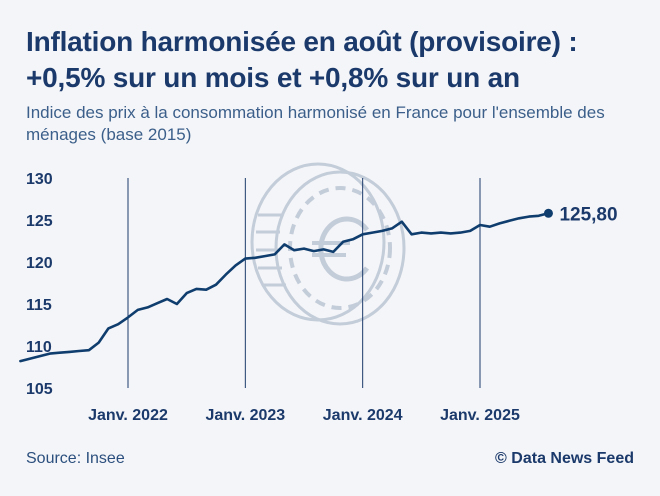  I want to click on source-note: Source: Insee, so click(75, 458).